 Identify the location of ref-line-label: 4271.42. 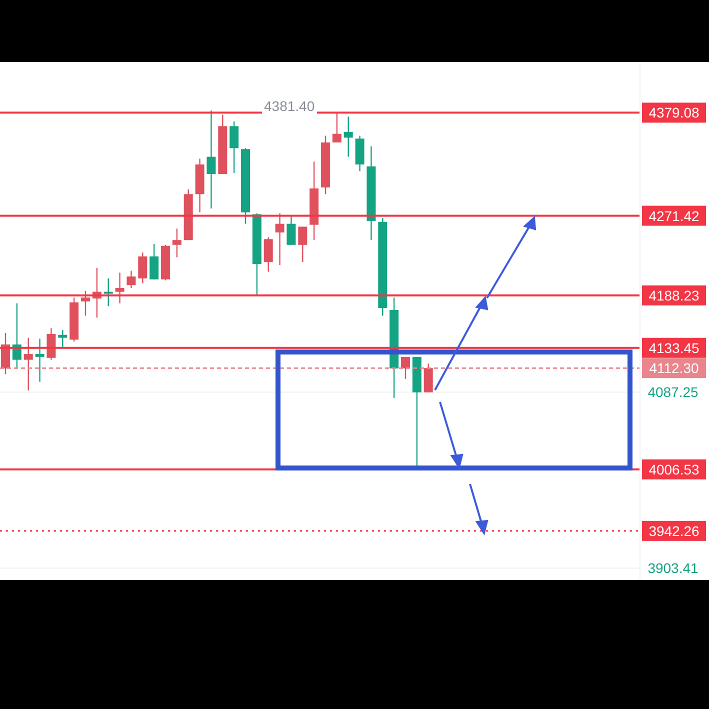
(674, 216).